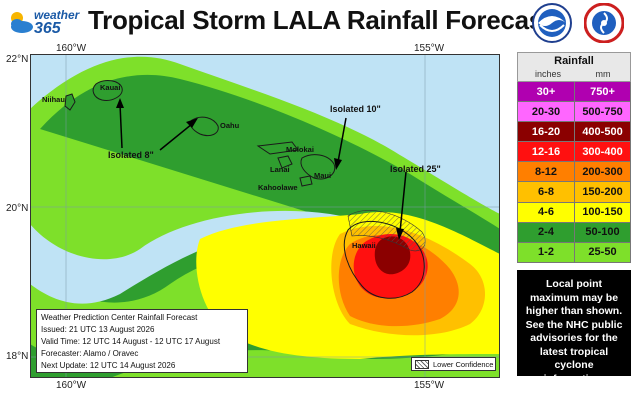 The image size is (640, 400). I want to click on label-kahoolawe: Kahoolawe, so click(278, 187).